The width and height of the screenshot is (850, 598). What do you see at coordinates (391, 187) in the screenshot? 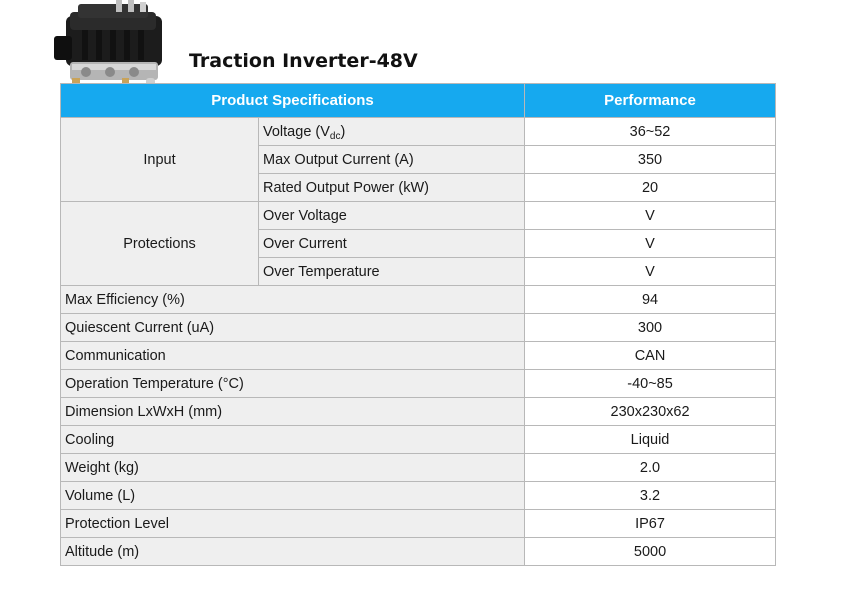
I see `row-label: Rated Output Power (kW)` at bounding box center [391, 187].